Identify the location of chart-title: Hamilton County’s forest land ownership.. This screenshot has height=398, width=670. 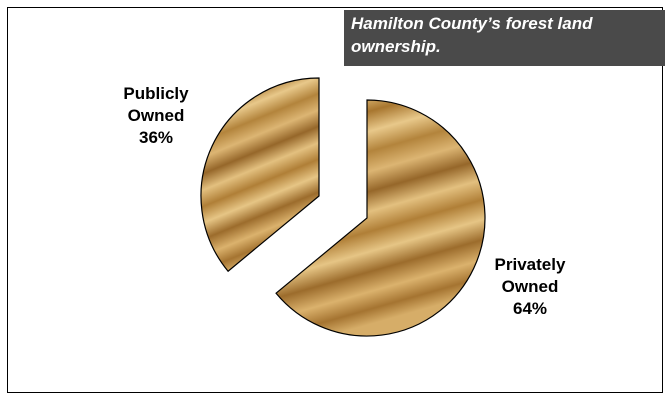
(472, 35).